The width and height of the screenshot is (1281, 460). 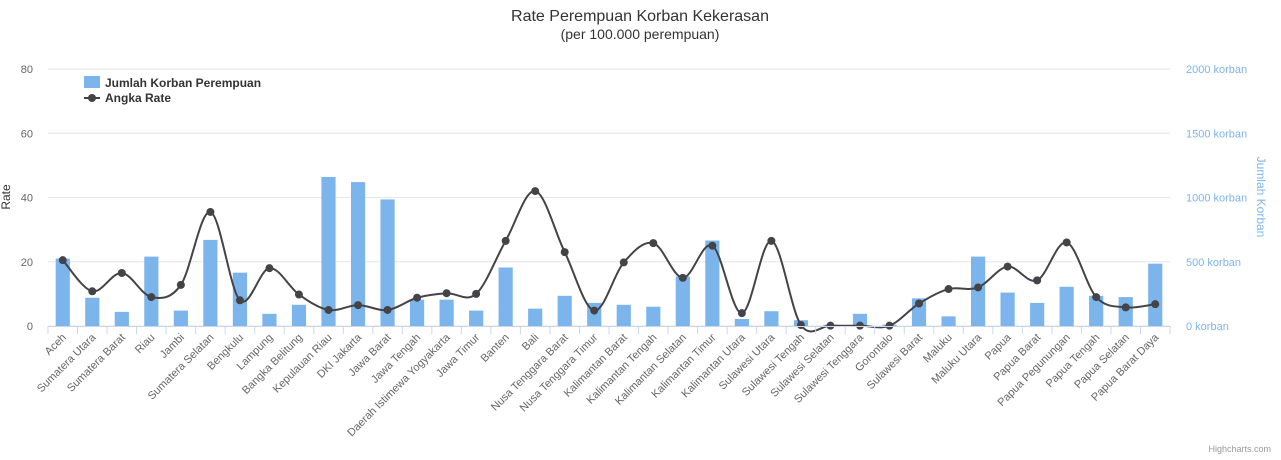 What do you see at coordinates (1216, 134) in the screenshot?
I see `right-tick-label: 1500 korban` at bounding box center [1216, 134].